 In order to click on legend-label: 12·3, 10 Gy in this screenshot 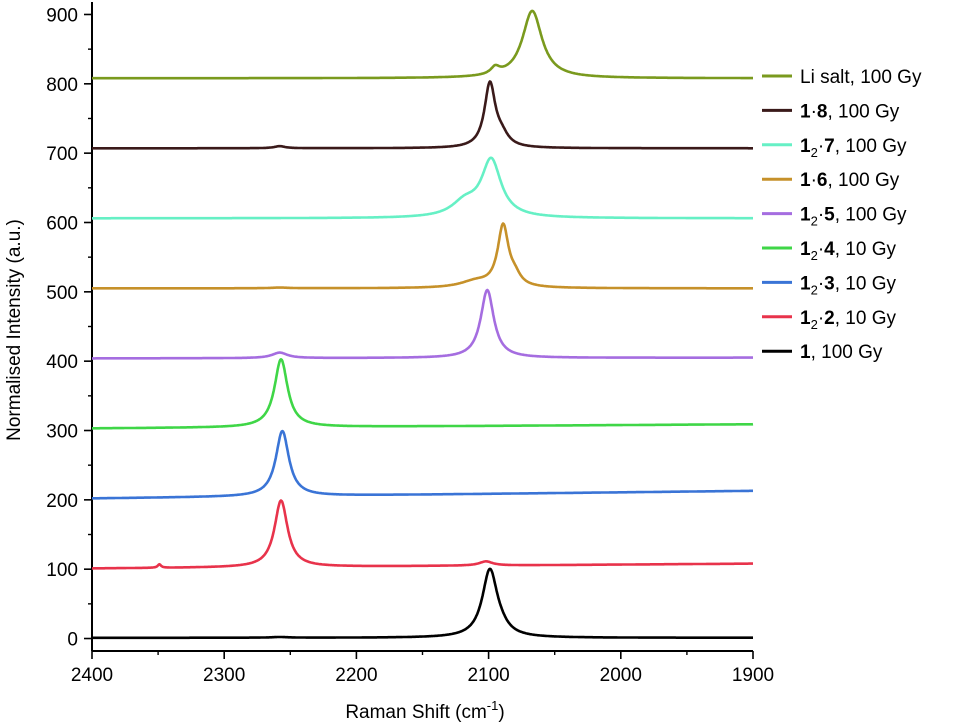, I will do `click(848, 285)`.